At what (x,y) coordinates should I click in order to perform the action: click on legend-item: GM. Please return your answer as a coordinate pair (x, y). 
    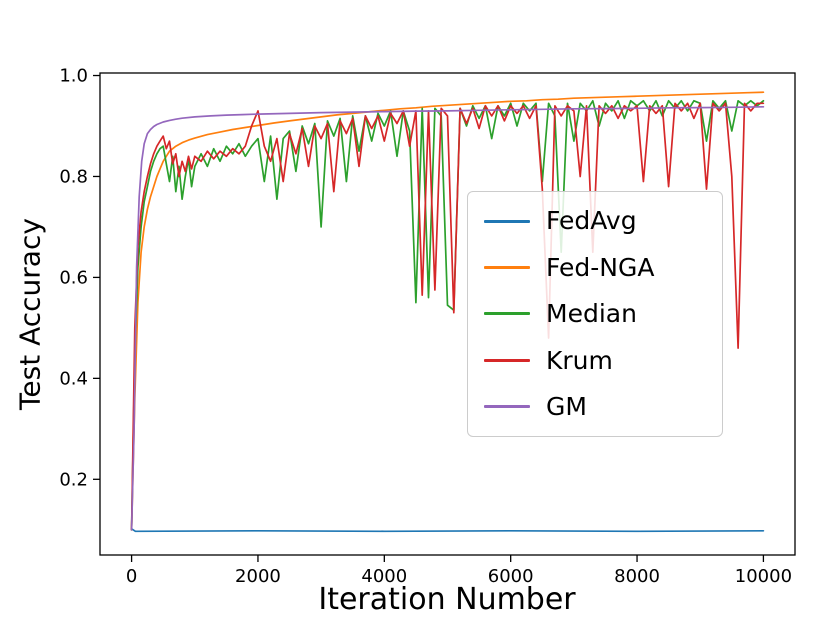
    Looking at the image, I should click on (595, 407).